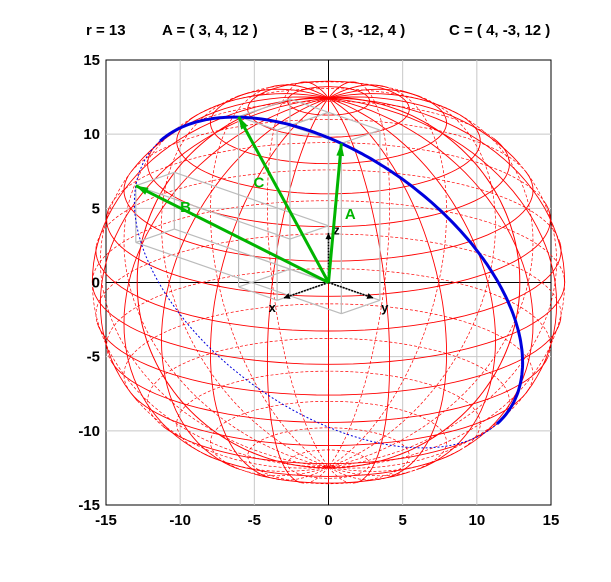 The height and width of the screenshot is (582, 611). What do you see at coordinates (273, 307) in the screenshot?
I see `axis-x-label: x` at bounding box center [273, 307].